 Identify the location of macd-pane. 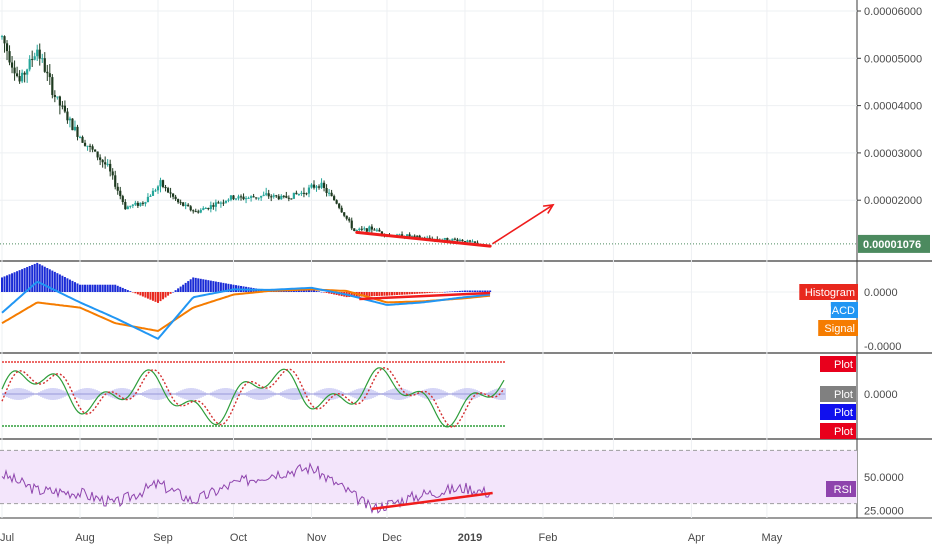
(246, 301).